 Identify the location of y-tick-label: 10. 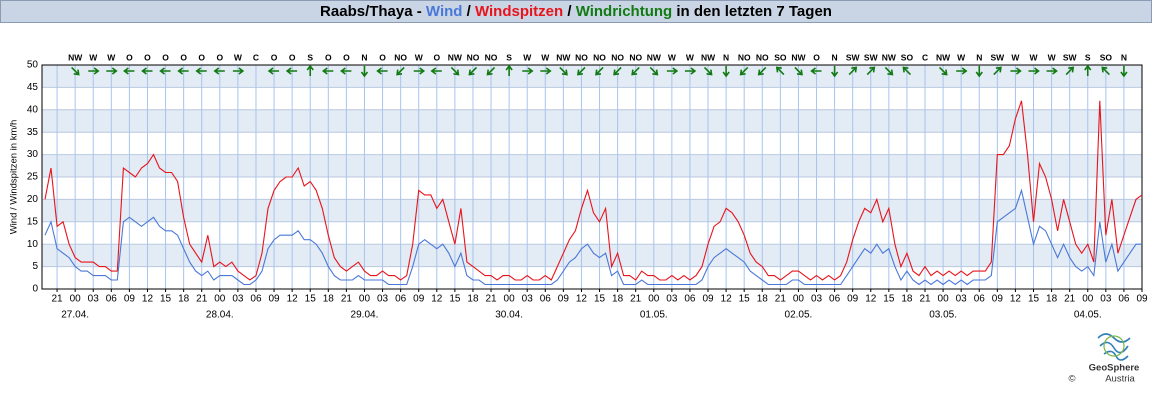
(33, 244).